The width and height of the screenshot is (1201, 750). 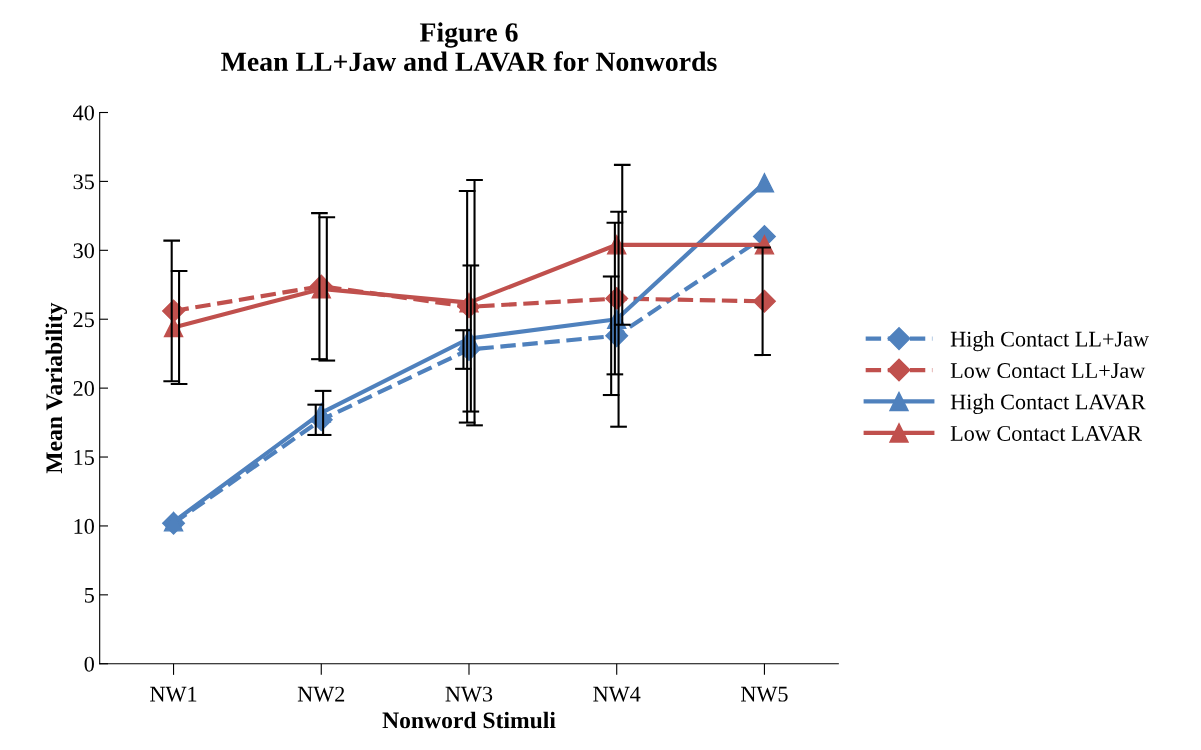 What do you see at coordinates (617, 694) in the screenshot?
I see `x-tick-label: NW4` at bounding box center [617, 694].